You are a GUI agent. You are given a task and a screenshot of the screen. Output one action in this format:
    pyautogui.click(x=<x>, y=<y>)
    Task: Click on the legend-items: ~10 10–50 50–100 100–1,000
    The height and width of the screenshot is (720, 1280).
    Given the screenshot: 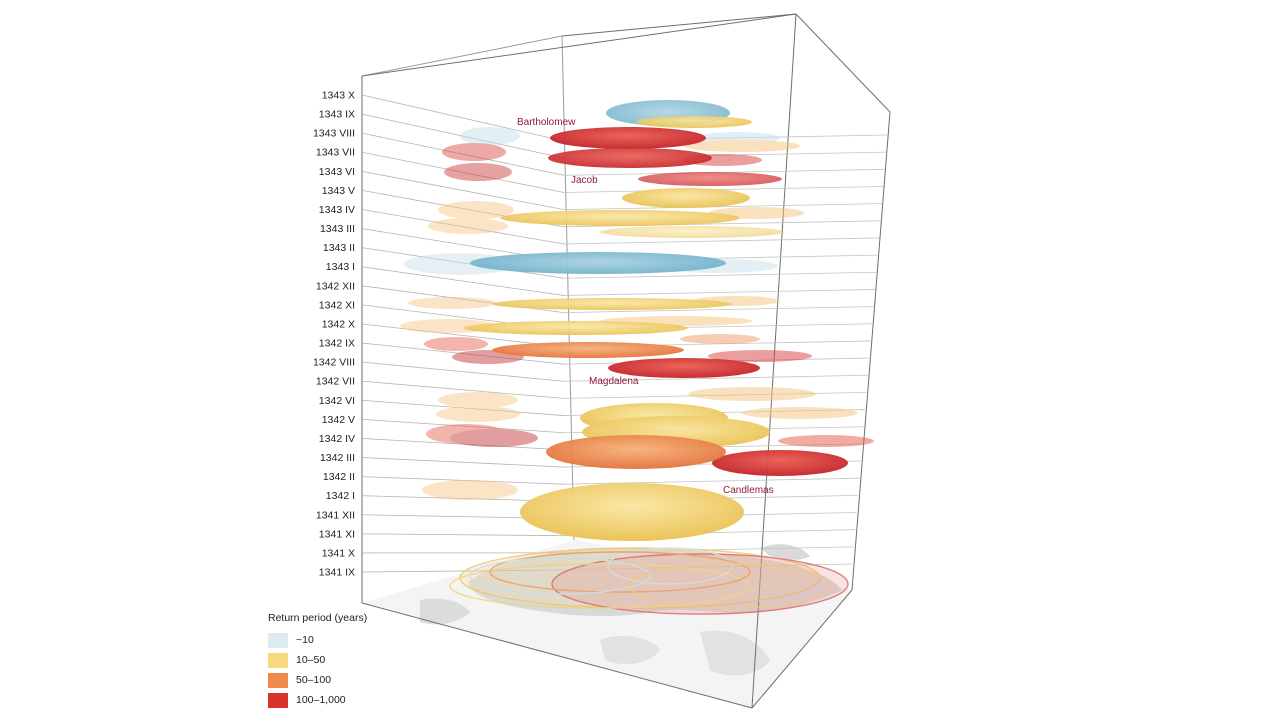 What is the action you would take?
    pyautogui.click(x=348, y=670)
    